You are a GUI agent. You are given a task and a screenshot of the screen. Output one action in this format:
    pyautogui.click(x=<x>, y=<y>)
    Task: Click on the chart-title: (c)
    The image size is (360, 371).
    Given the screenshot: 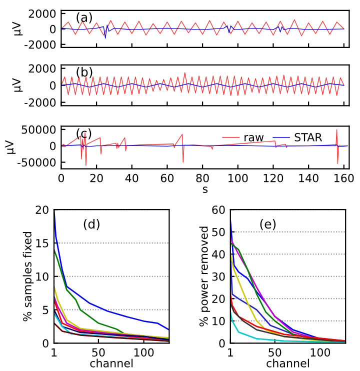 What is the action you would take?
    pyautogui.click(x=84, y=134)
    